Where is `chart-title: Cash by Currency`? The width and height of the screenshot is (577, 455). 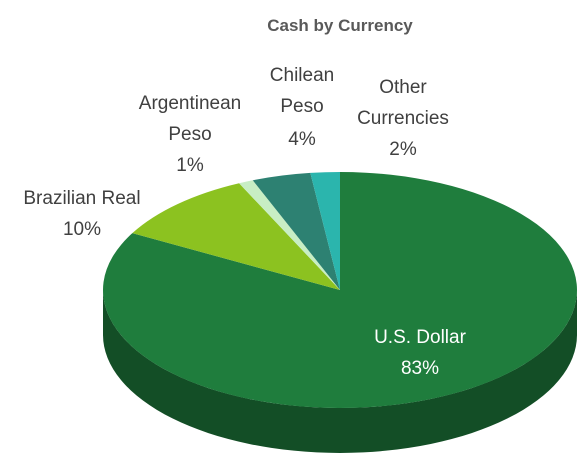 chart-title: Cash by Currency is located at coordinates (340, 25).